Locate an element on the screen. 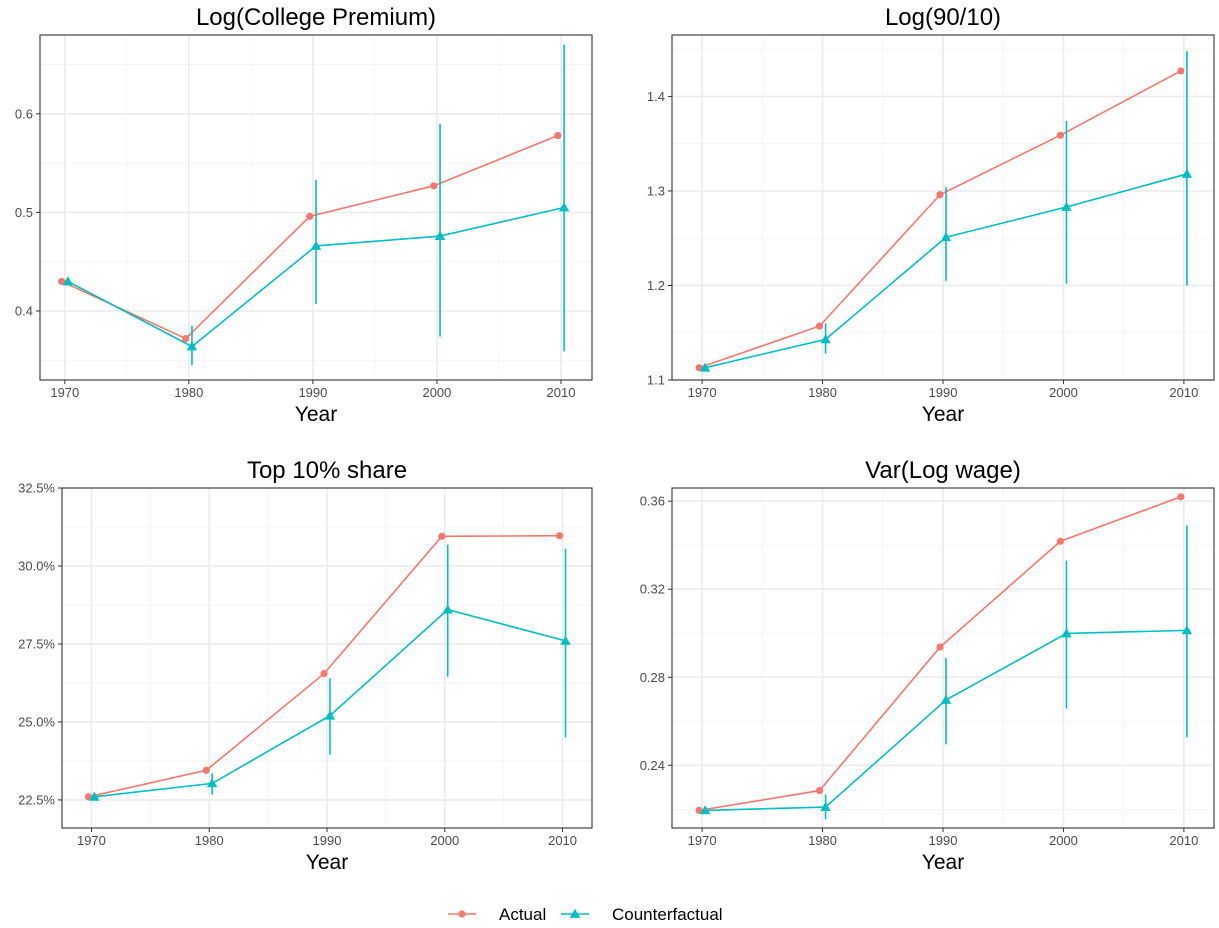 This screenshot has width=1219, height=928. y-tick-label: 27.5% is located at coordinates (36, 643).